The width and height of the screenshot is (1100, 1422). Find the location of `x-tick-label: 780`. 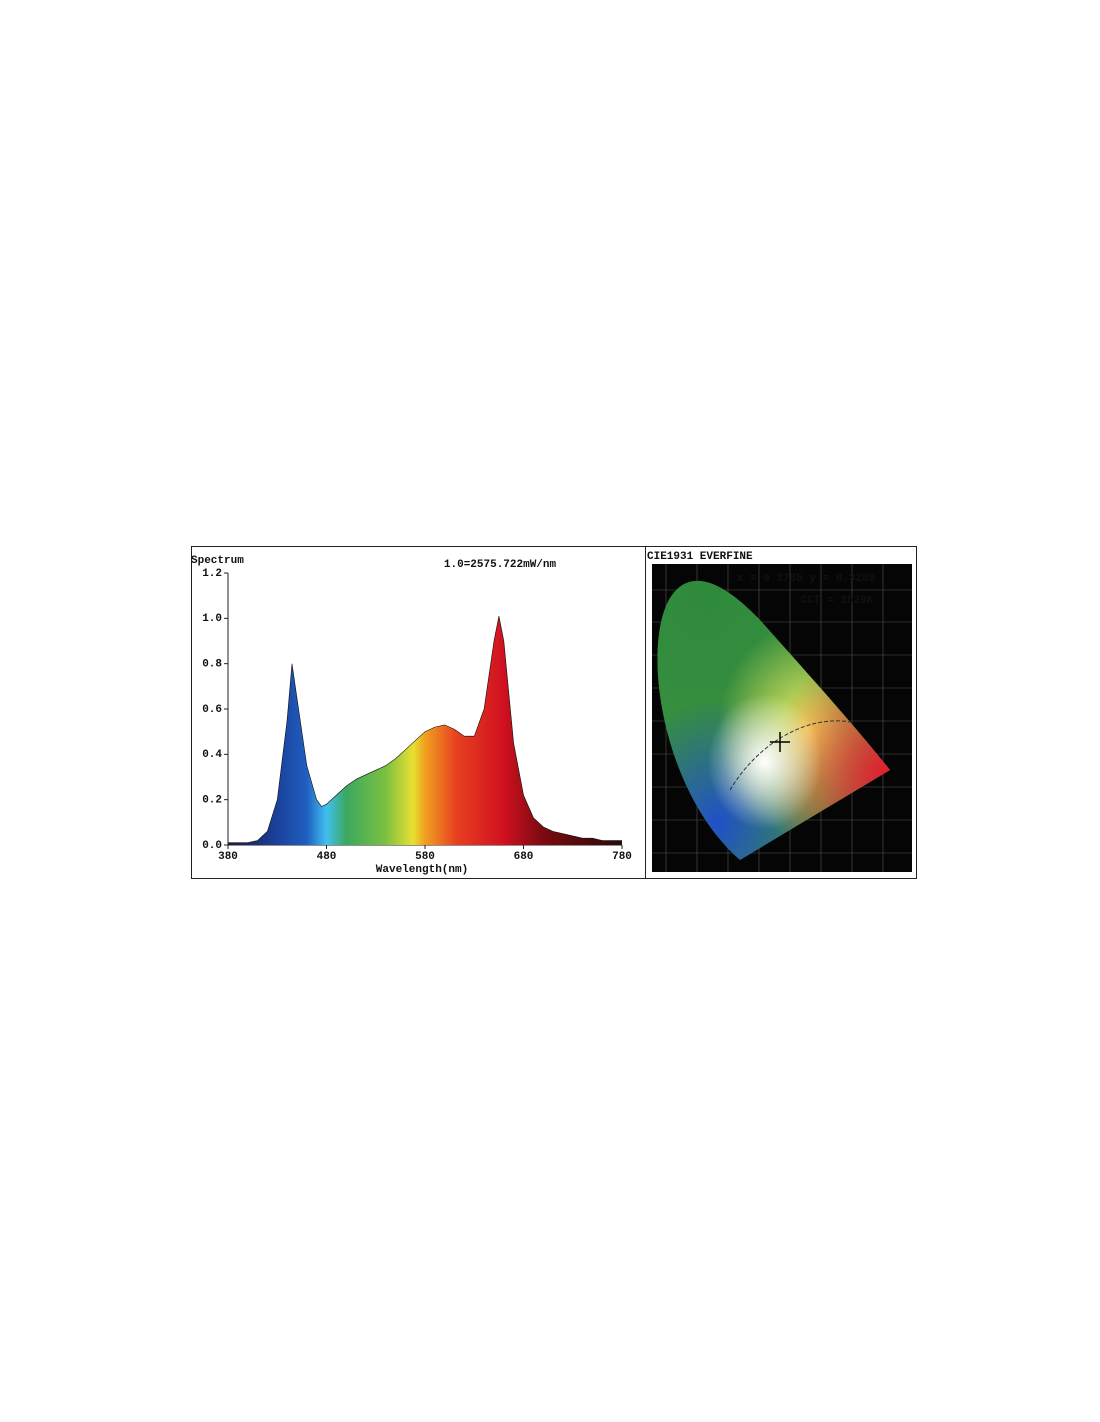

x-tick-label: 780 is located at coordinates (622, 857).